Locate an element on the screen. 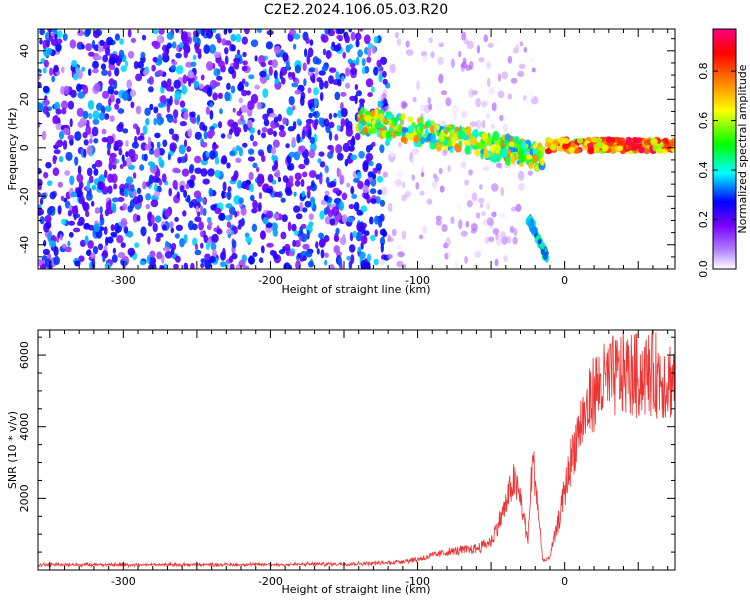 The height and width of the screenshot is (600, 750). snr-x-axis-label: Height of straight line (km) is located at coordinates (355, 589).